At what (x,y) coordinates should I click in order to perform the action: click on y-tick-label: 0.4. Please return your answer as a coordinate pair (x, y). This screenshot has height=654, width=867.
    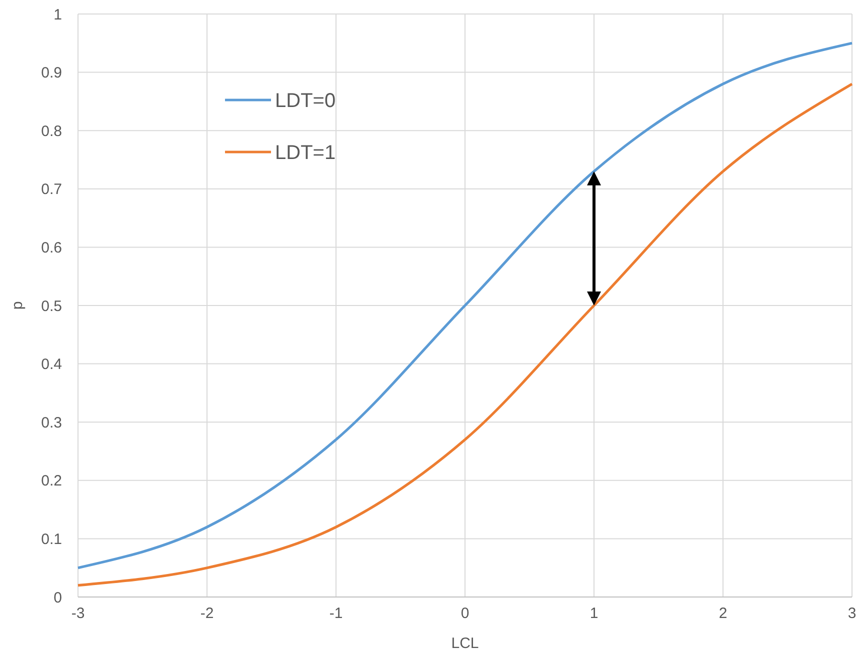
    Looking at the image, I should click on (51, 365).